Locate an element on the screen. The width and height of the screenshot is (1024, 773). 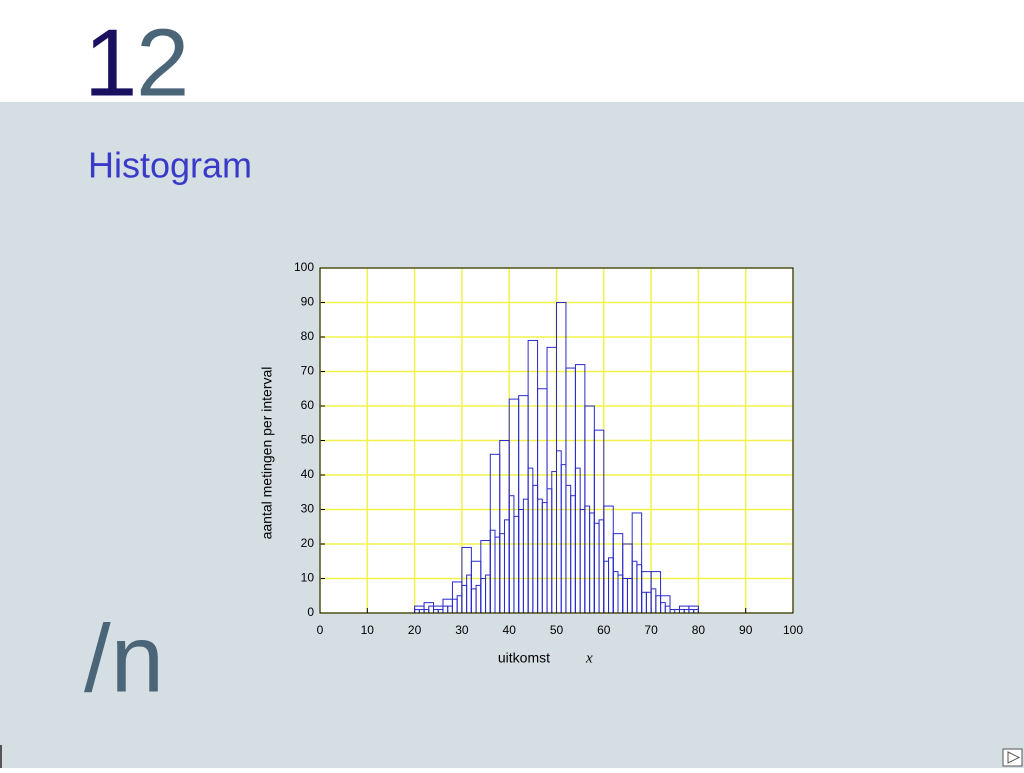
nav-marker is located at coordinates (1, 756).